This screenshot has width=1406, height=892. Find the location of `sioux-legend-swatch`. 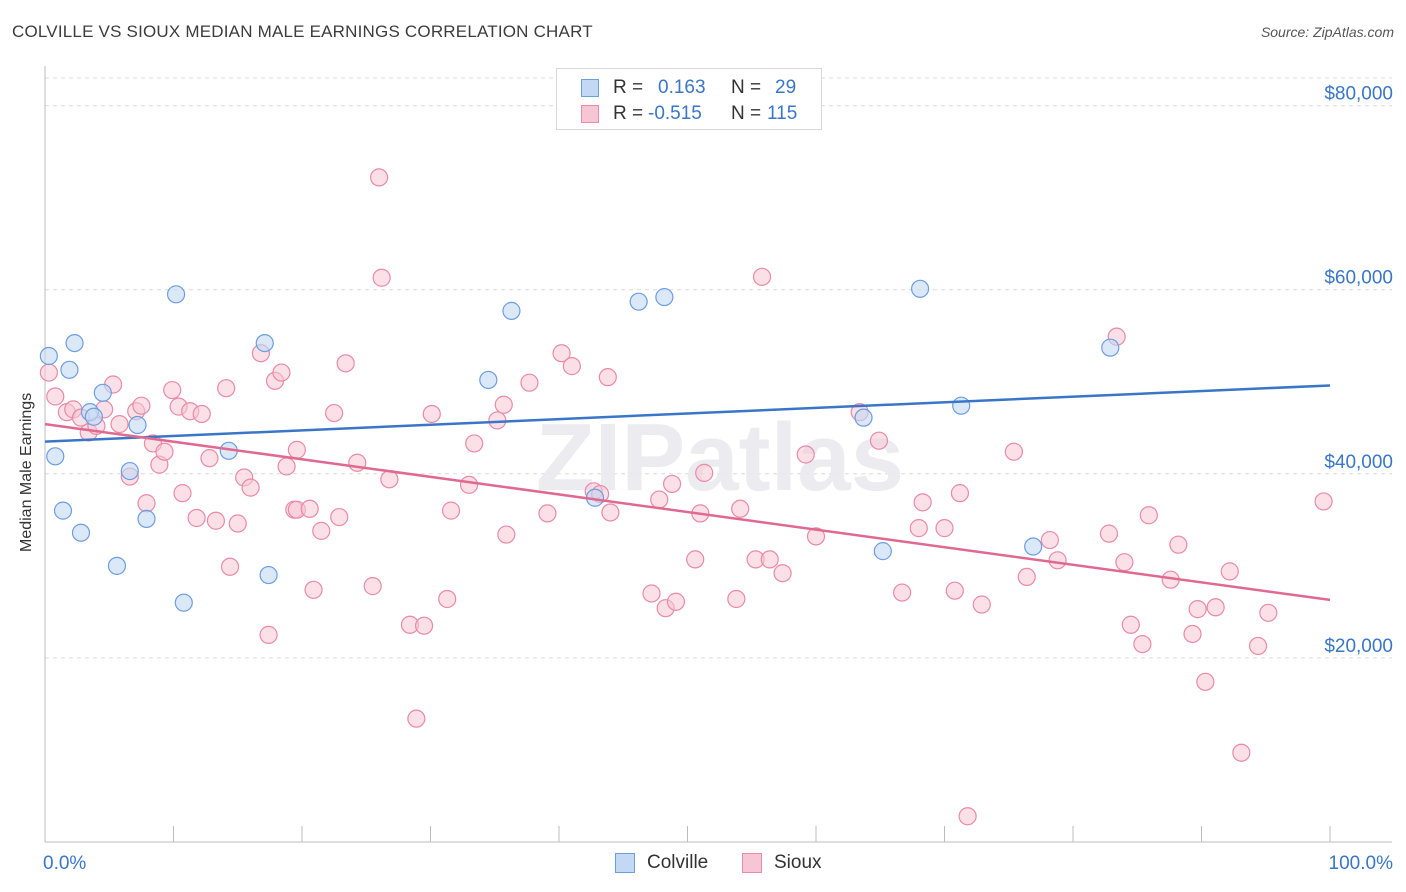

sioux-legend-swatch is located at coordinates (752, 863).